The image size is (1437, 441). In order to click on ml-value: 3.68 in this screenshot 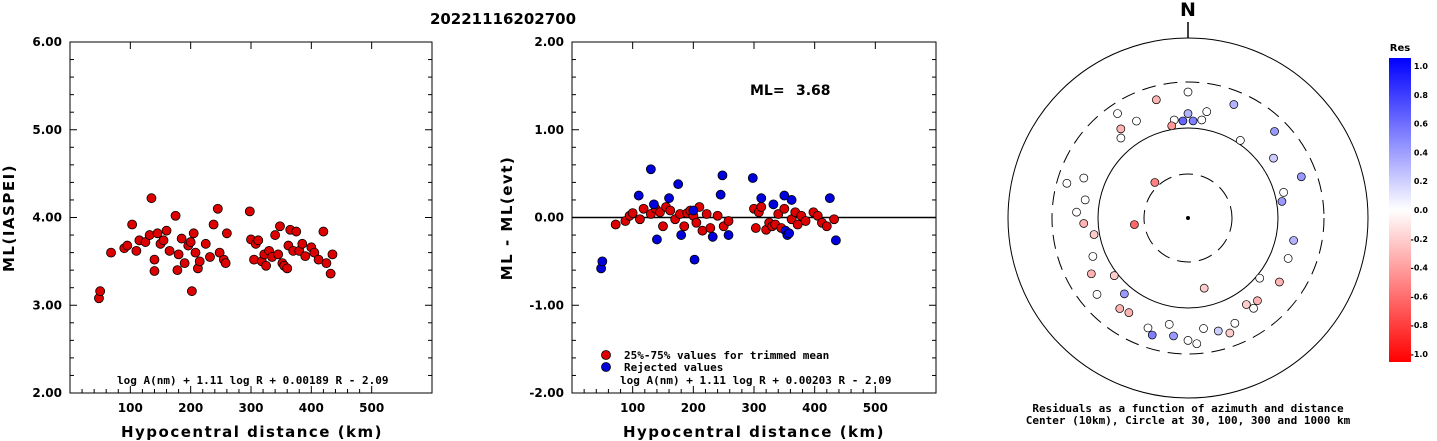, I will do `click(813, 91)`.